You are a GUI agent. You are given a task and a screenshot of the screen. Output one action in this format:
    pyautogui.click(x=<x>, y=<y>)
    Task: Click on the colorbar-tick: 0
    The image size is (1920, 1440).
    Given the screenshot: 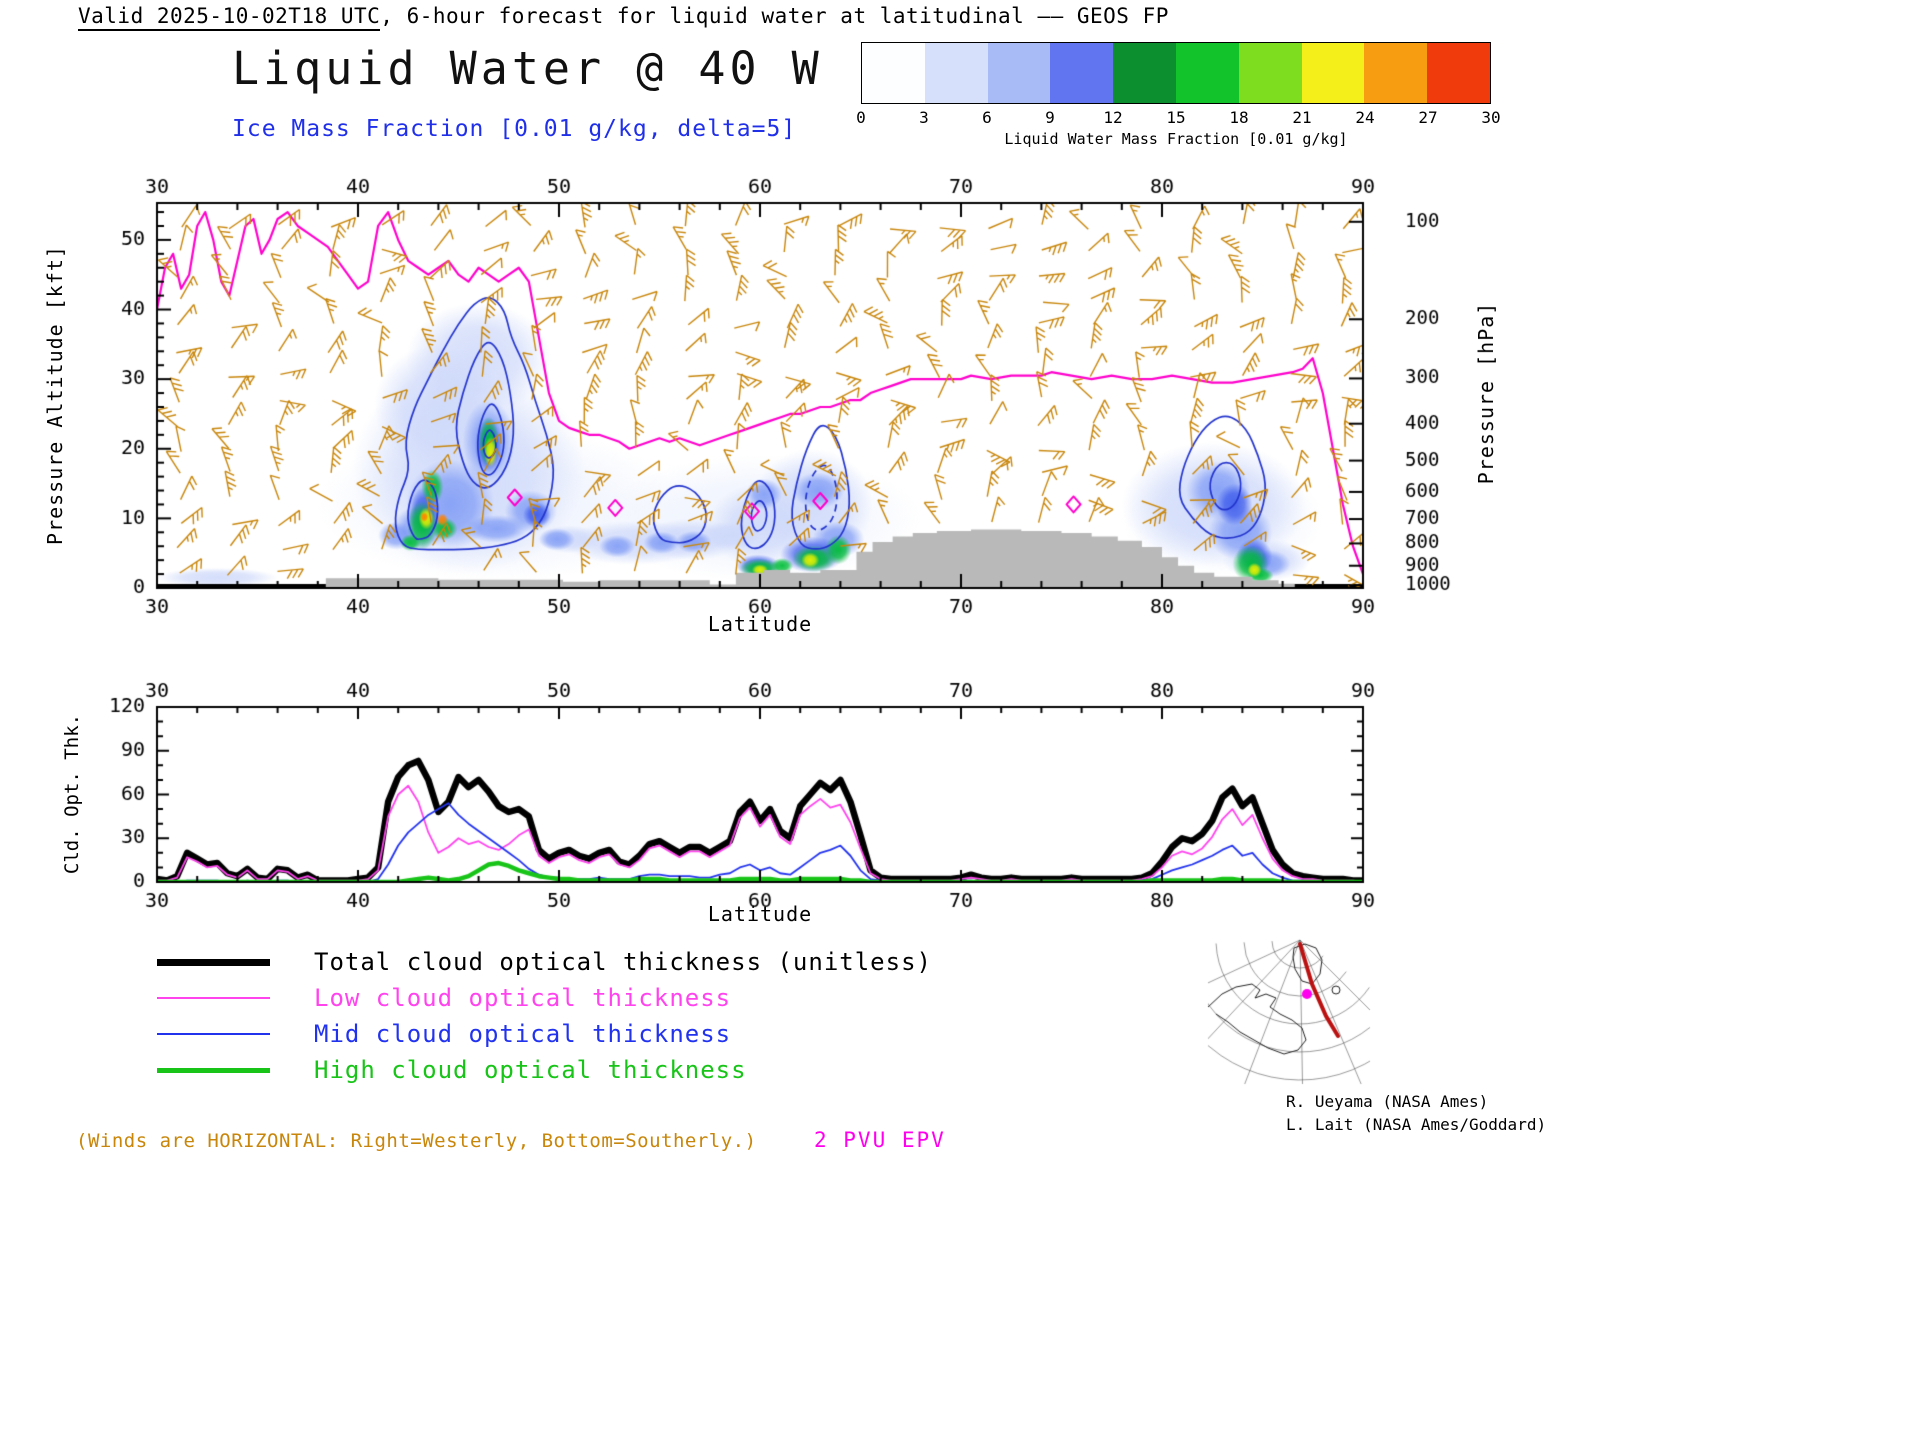 What is the action you would take?
    pyautogui.click(x=861, y=117)
    